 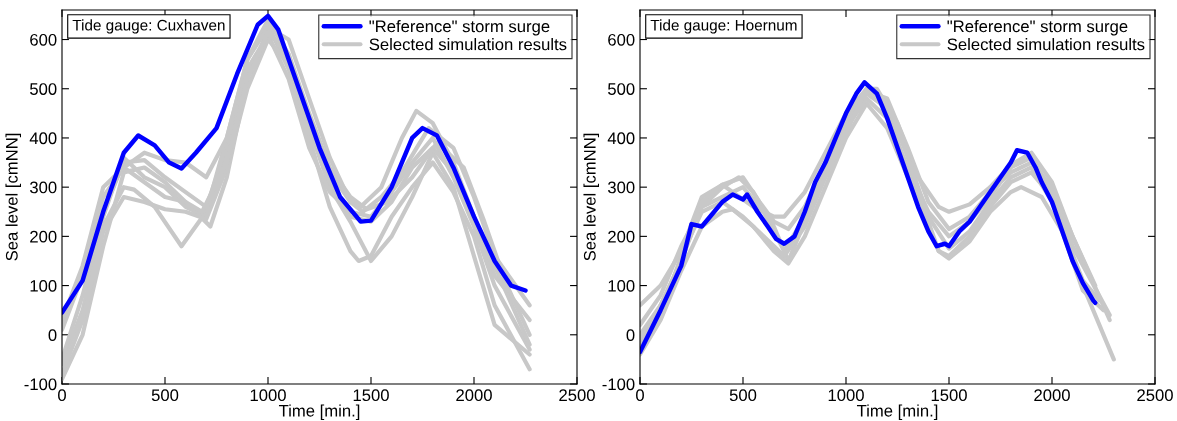 What do you see at coordinates (148, 26) in the screenshot?
I see `annotation: Tide gauge: Cuxhaven` at bounding box center [148, 26].